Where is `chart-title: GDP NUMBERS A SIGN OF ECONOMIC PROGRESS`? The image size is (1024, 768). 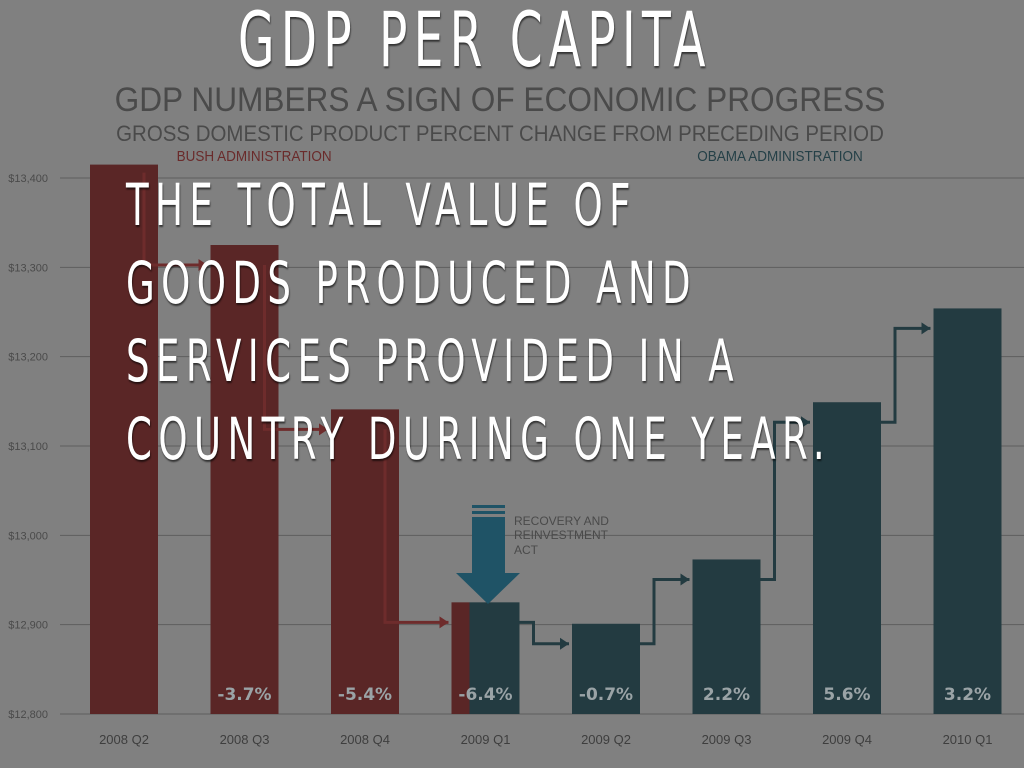 chart-title: GDP NUMBERS A SIGN OF ECONOMIC PROGRESS is located at coordinates (500, 100).